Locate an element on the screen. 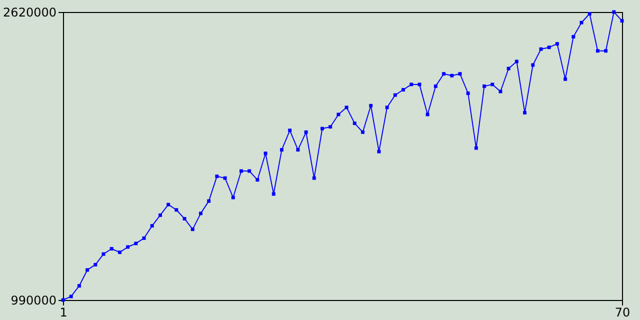  x-tick-label: 70 is located at coordinates (622, 313).